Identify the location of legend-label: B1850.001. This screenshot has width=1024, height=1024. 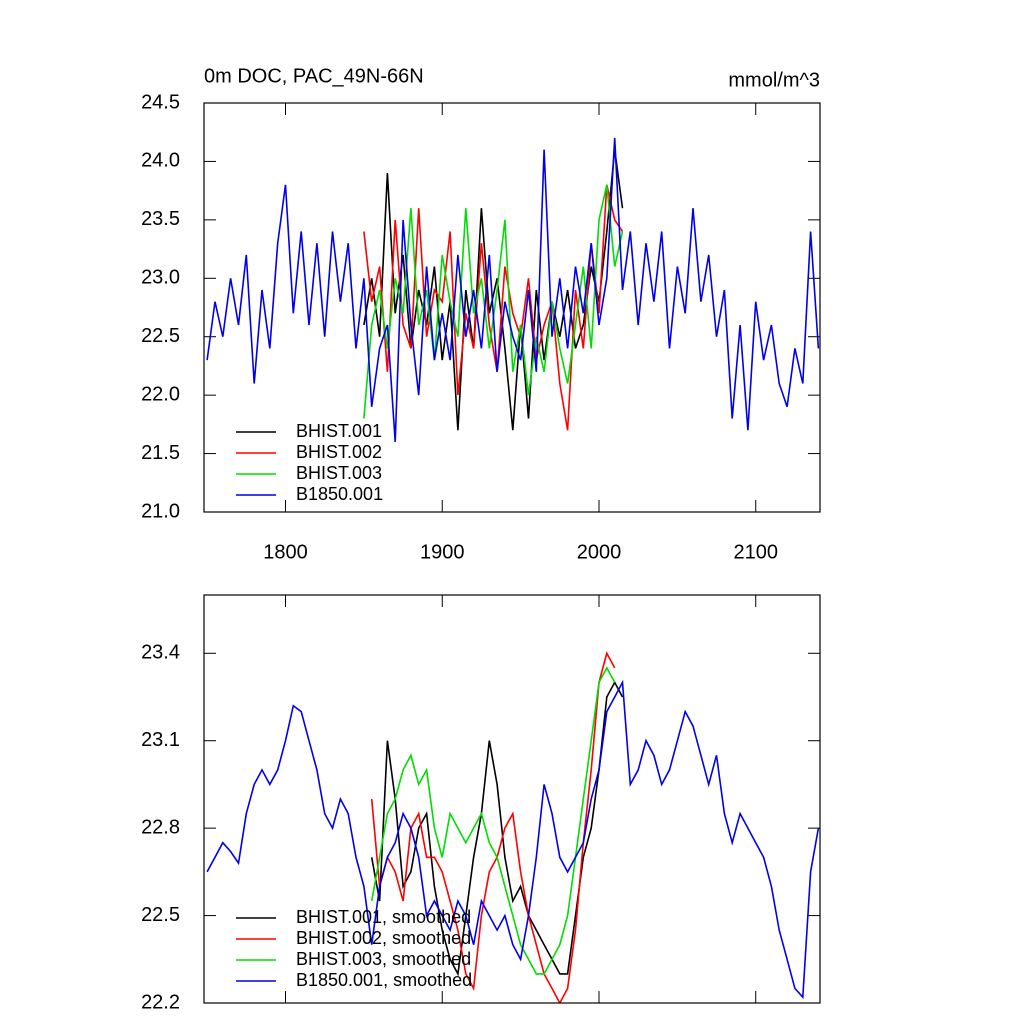
(339, 494).